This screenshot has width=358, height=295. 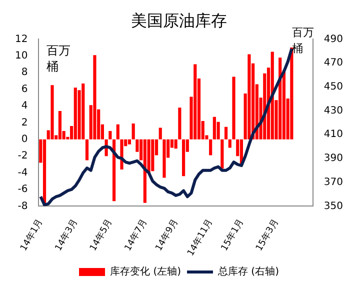 What do you see at coordinates (23, 172) in the screenshot?
I see `y-tick-label: -4` at bounding box center [23, 172].